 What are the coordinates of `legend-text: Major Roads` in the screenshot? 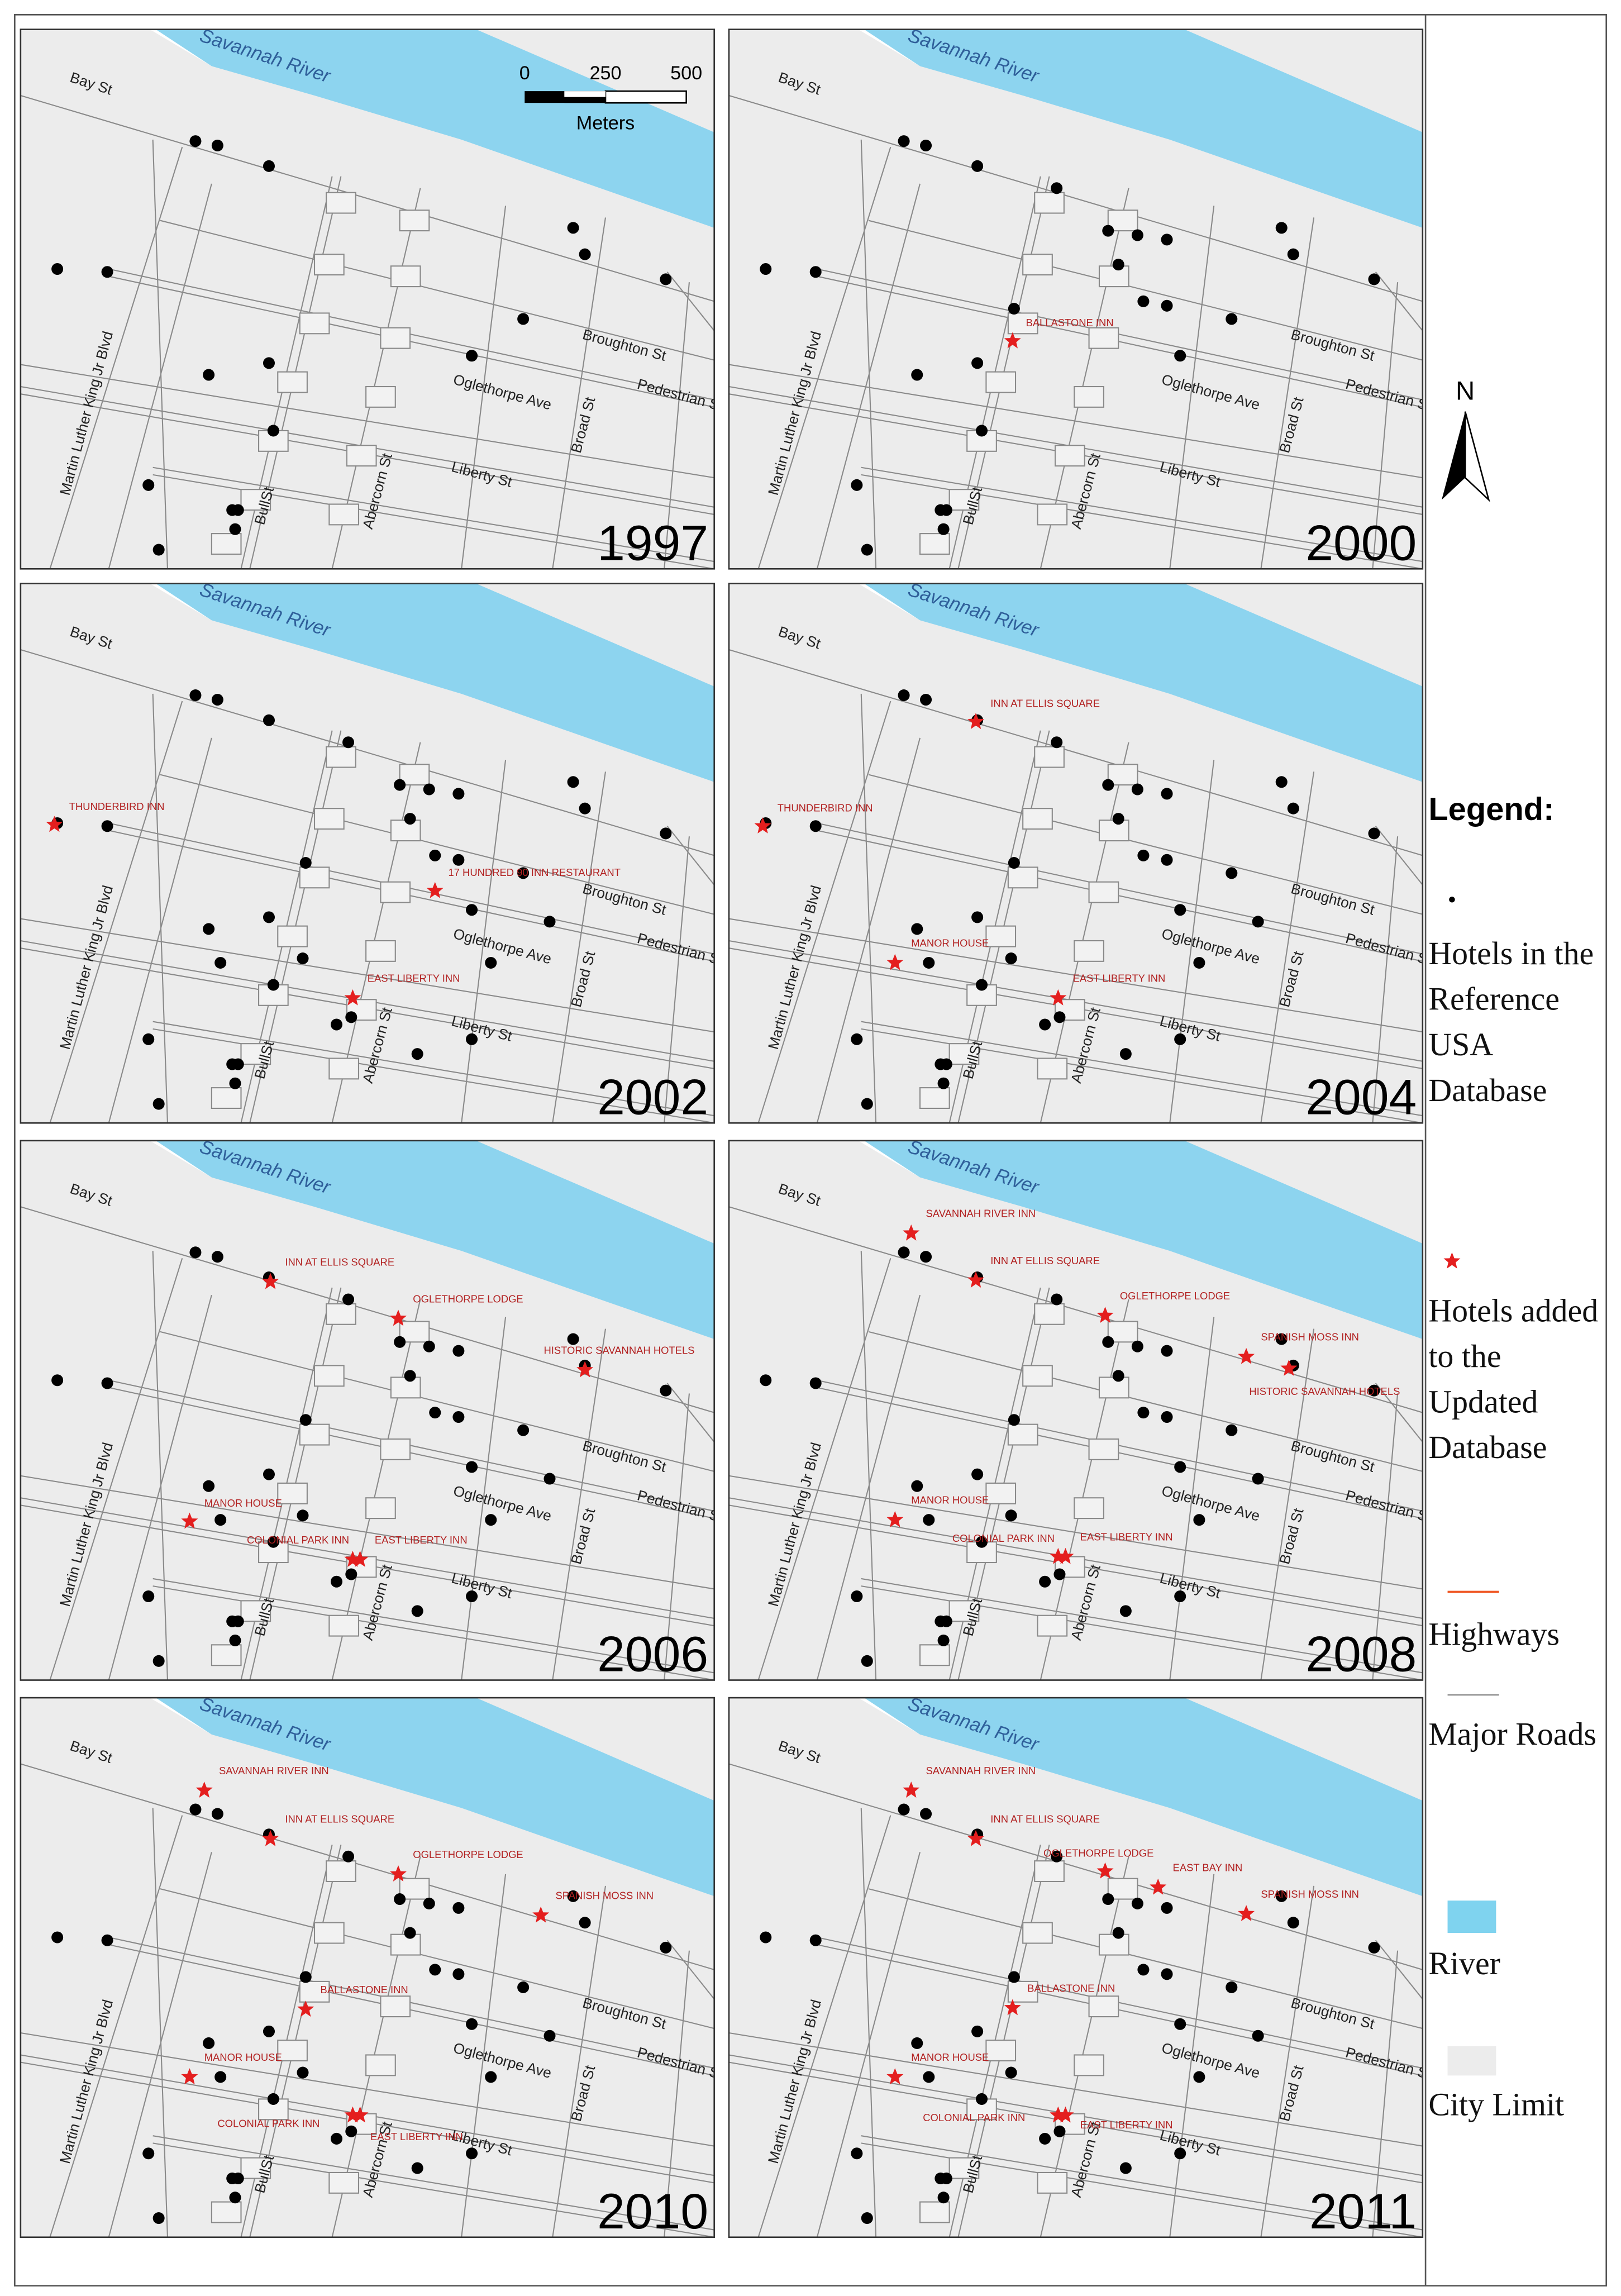 It's located at (1512, 1733).